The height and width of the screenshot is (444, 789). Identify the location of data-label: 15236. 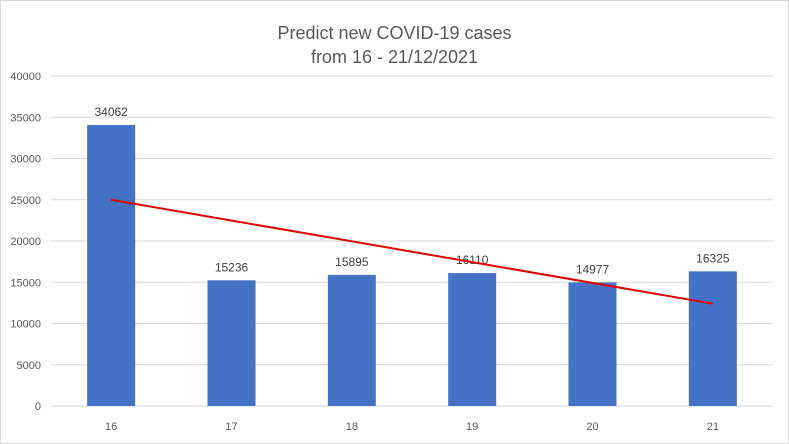
(232, 267).